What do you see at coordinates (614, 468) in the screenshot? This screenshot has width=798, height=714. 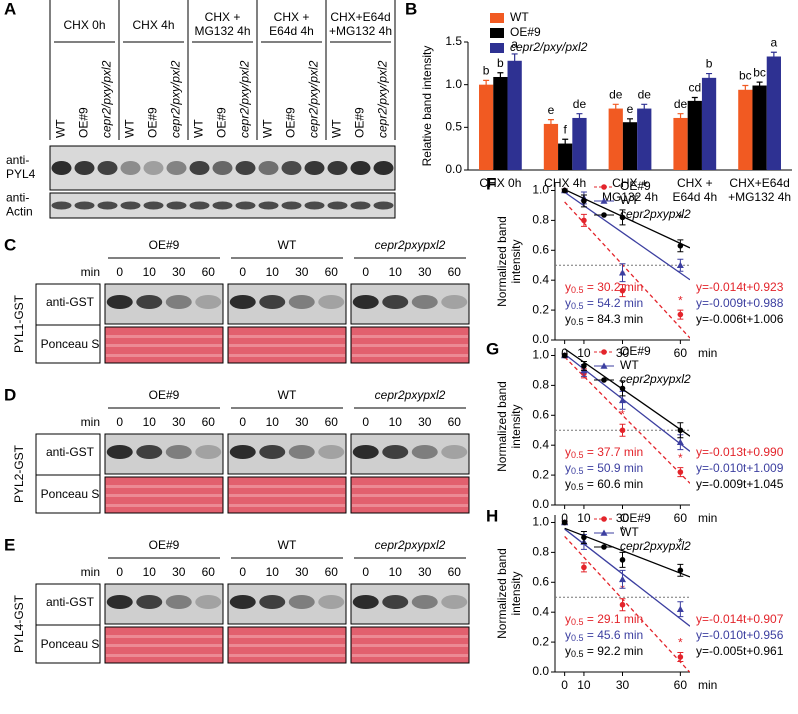 I see `half-life-text: = 50.9 min` at bounding box center [614, 468].